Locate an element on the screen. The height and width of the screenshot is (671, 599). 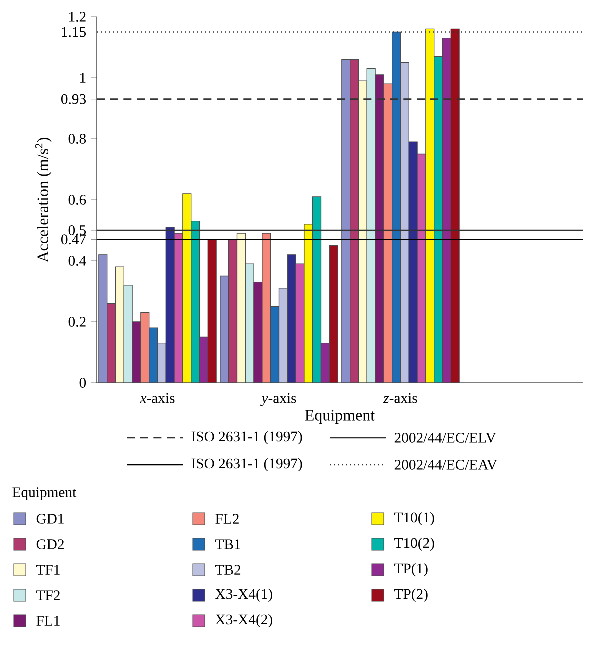
y-tick-label: 0.5 is located at coordinates (77, 231).